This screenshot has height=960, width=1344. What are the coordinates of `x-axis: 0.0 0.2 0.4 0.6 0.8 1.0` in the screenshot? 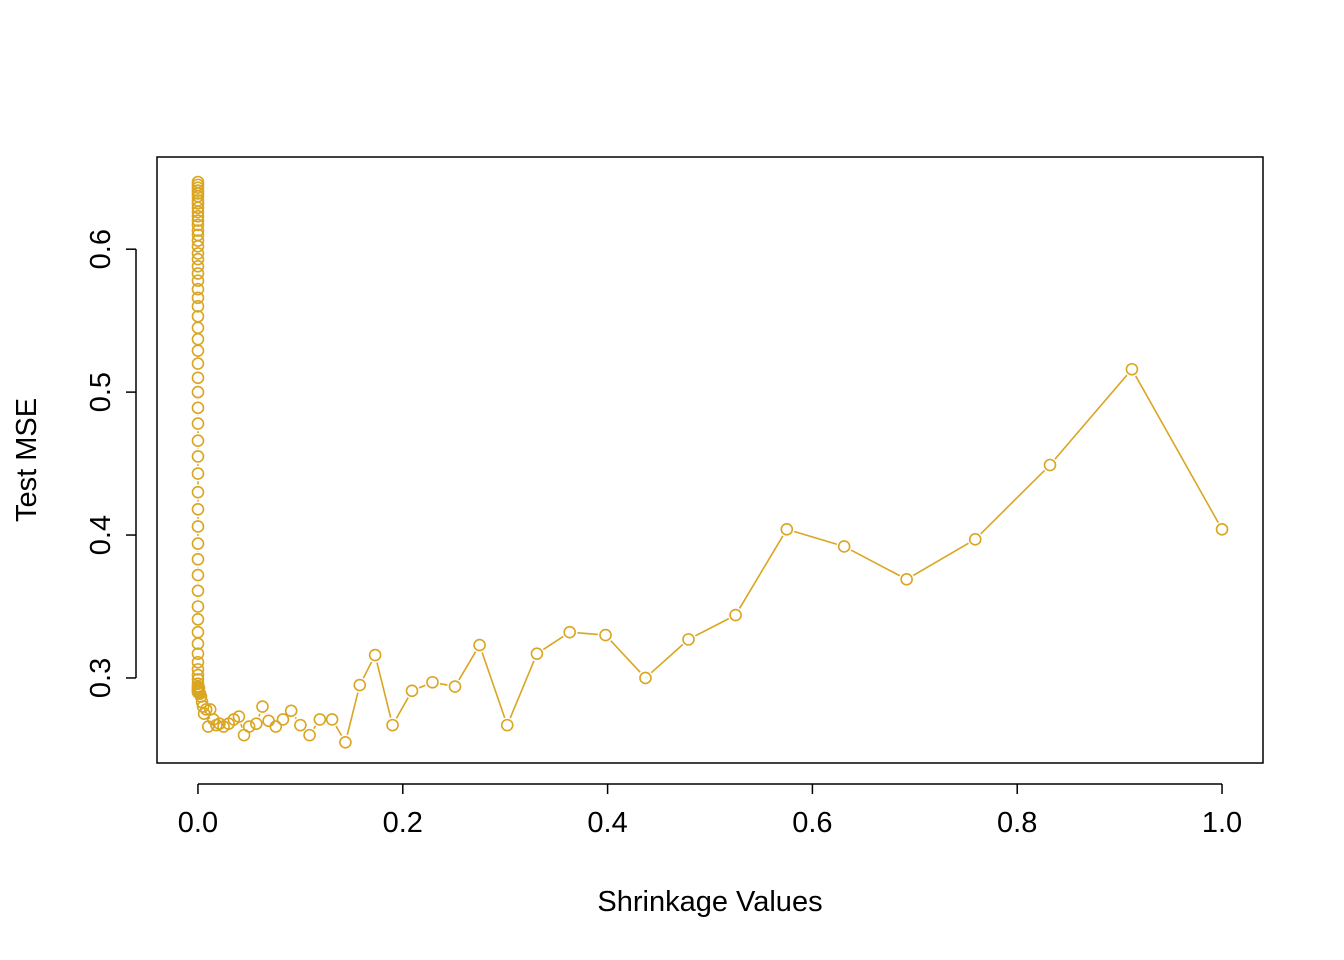 It's located at (710, 811).